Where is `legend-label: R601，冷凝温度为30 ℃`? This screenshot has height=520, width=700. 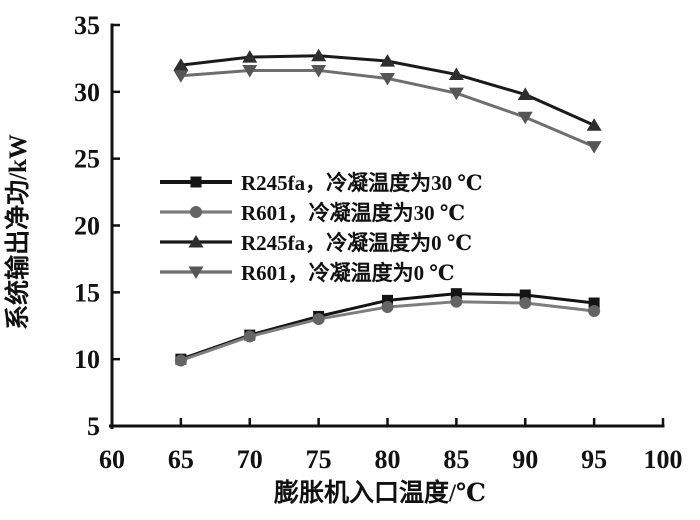
legend-label: R601，冷凝温度为30 ℃ is located at coordinates (353, 213).